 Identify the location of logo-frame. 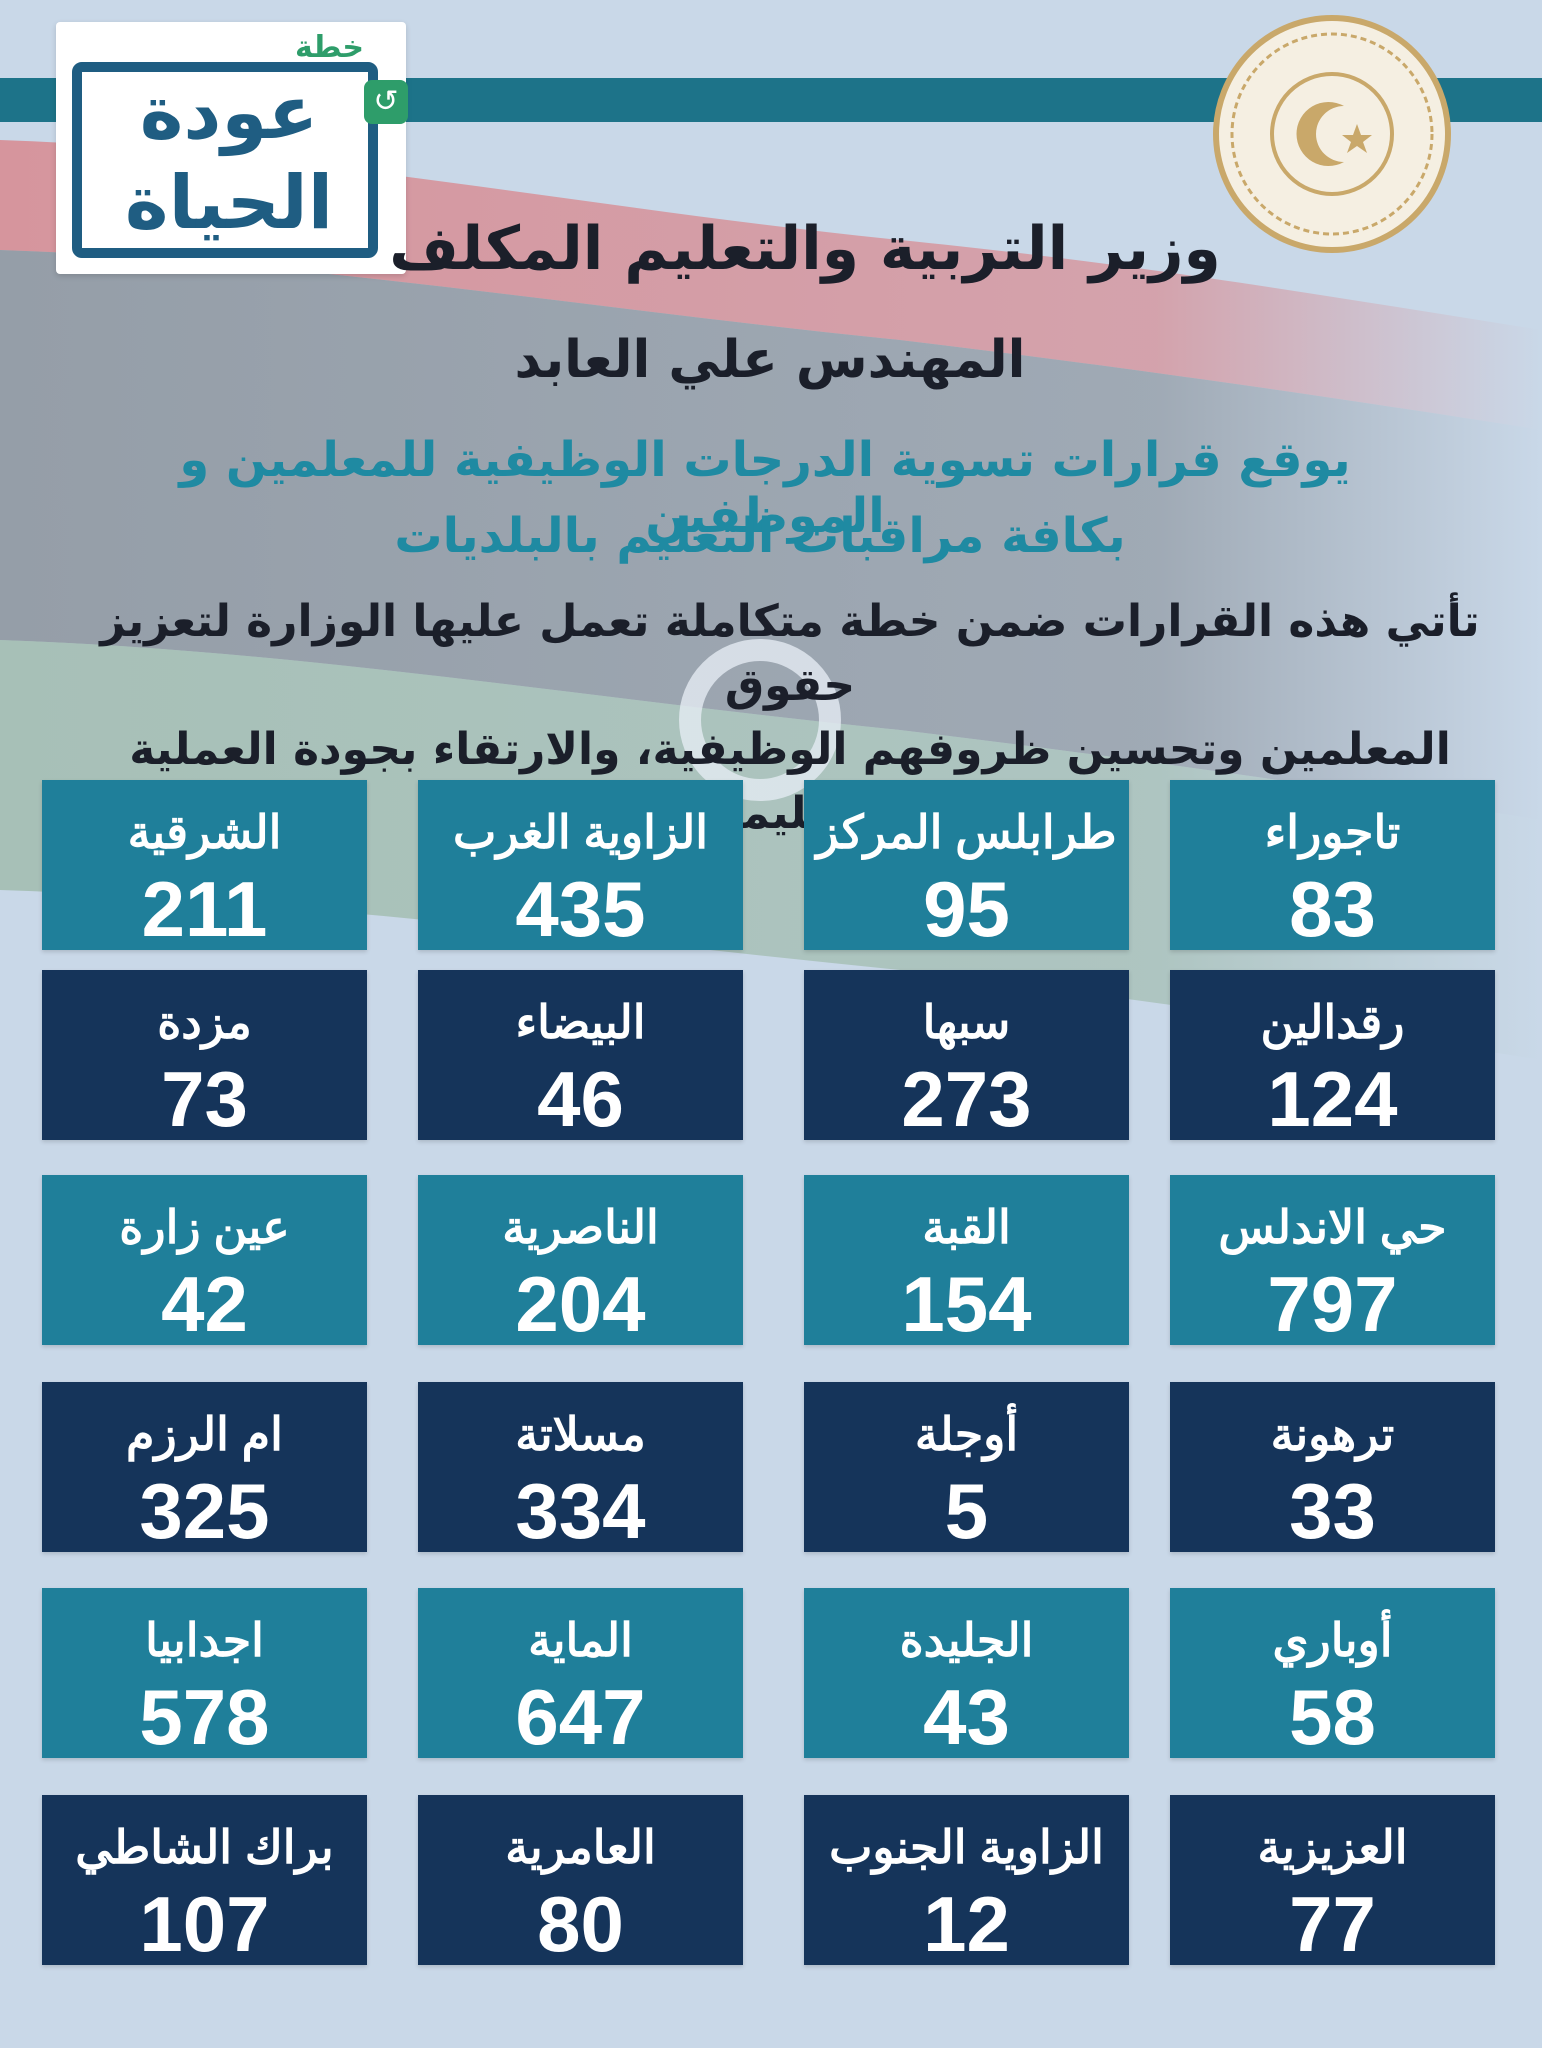
(225, 160).